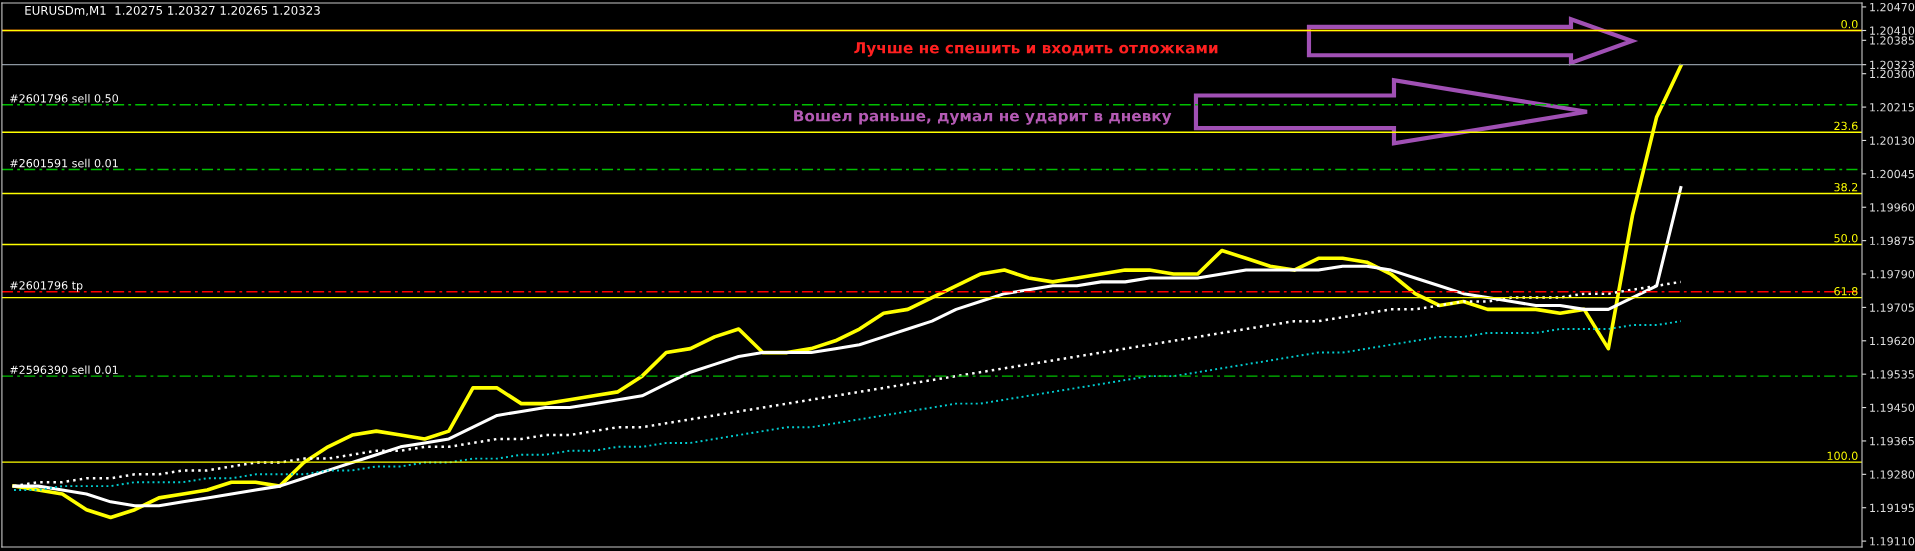 This screenshot has width=1915, height=551. I want to click on y-tick-label: 1.19535, so click(1892, 374).